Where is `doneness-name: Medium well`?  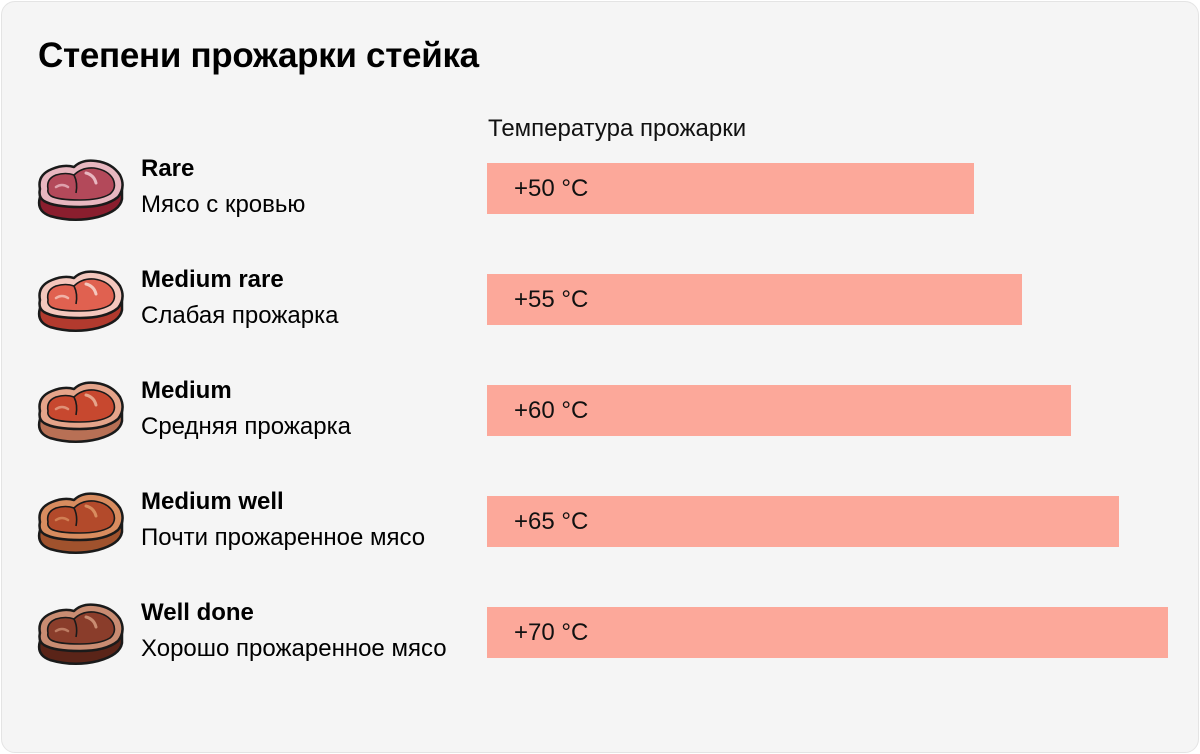 doneness-name: Medium well is located at coordinates (212, 501).